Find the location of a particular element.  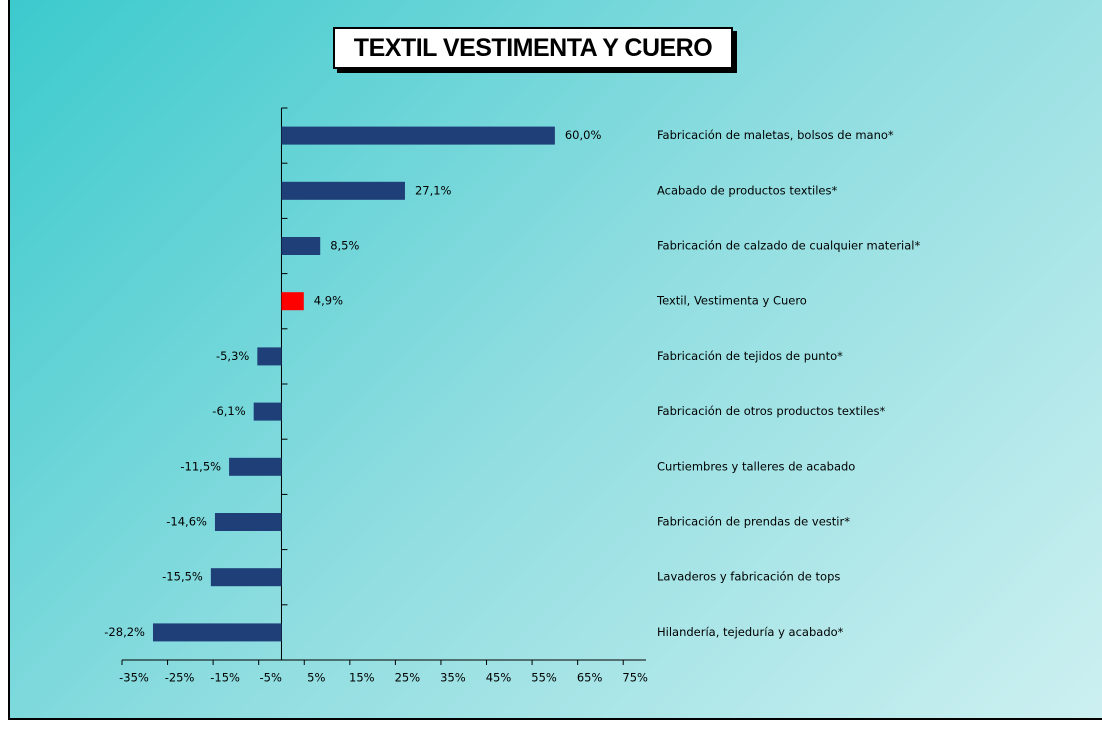

category-label: Fabricación de prendas de vestir* is located at coordinates (753, 522).